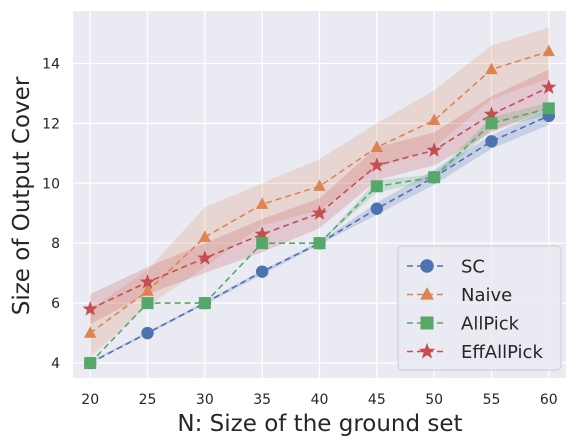  Describe the element at coordinates (502, 352) in the screenshot. I see `legend-effallpick-label: EffAllPick` at that location.